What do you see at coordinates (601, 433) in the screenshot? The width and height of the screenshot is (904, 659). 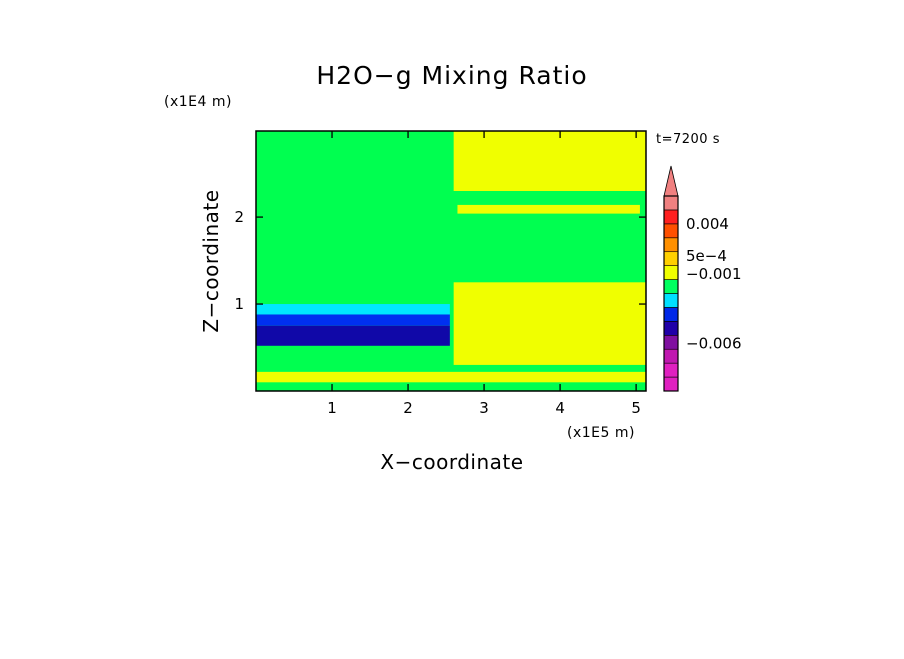 I see `x-scale-label: (x1E5 m)` at bounding box center [601, 433].